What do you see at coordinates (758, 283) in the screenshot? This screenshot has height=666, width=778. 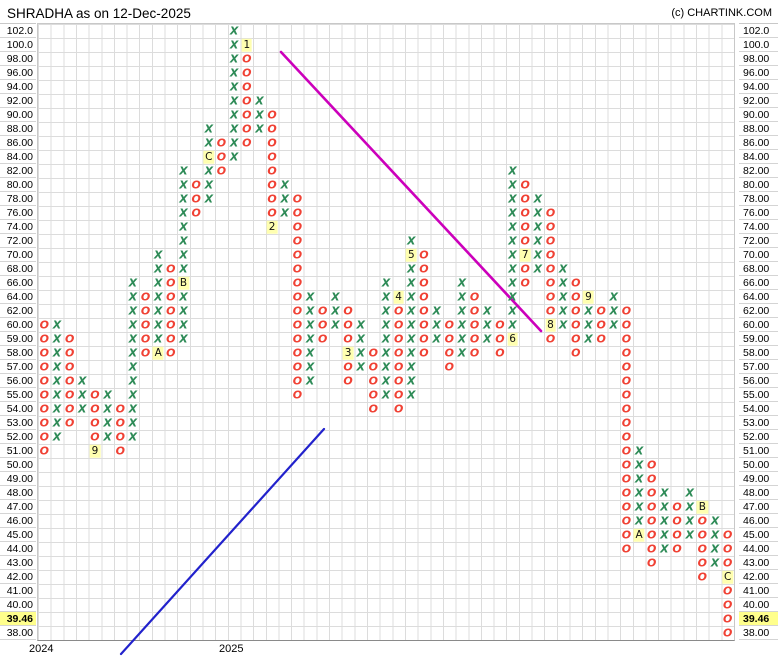 I see `price-label-right: 66.00` at bounding box center [758, 283].